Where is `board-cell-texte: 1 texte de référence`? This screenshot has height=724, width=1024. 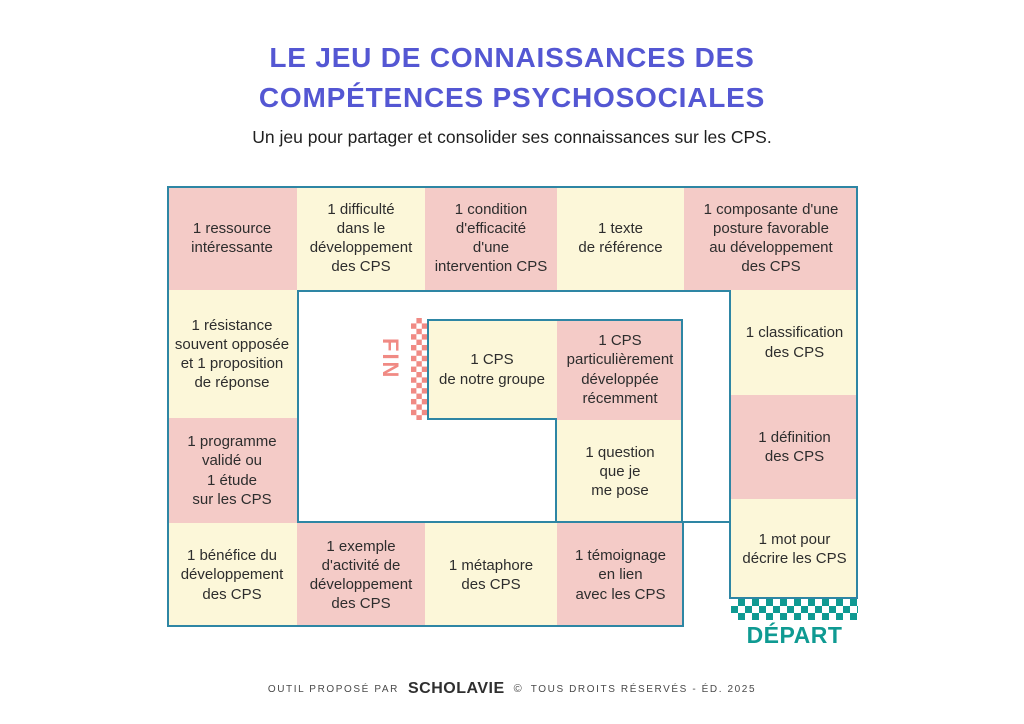
board-cell-texte: 1 texte de référence is located at coordinates (620, 238).